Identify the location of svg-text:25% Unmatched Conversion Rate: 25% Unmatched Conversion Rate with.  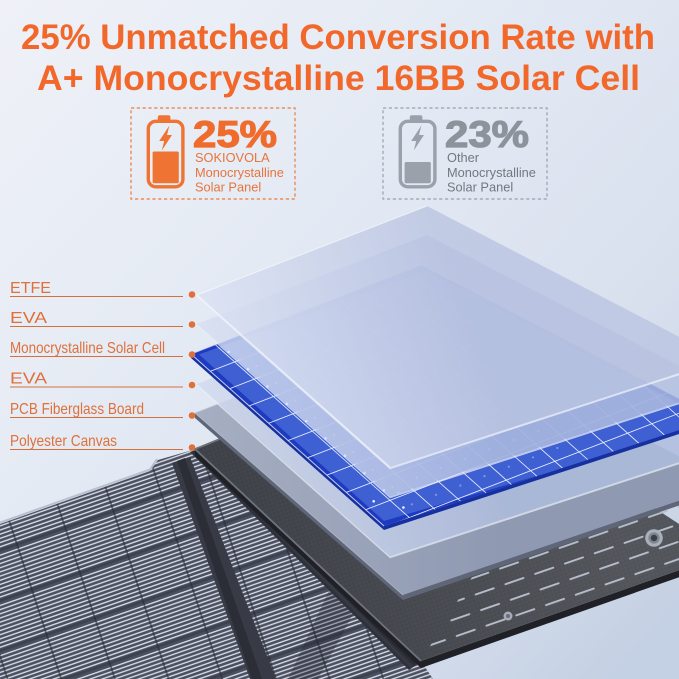
(338, 37).